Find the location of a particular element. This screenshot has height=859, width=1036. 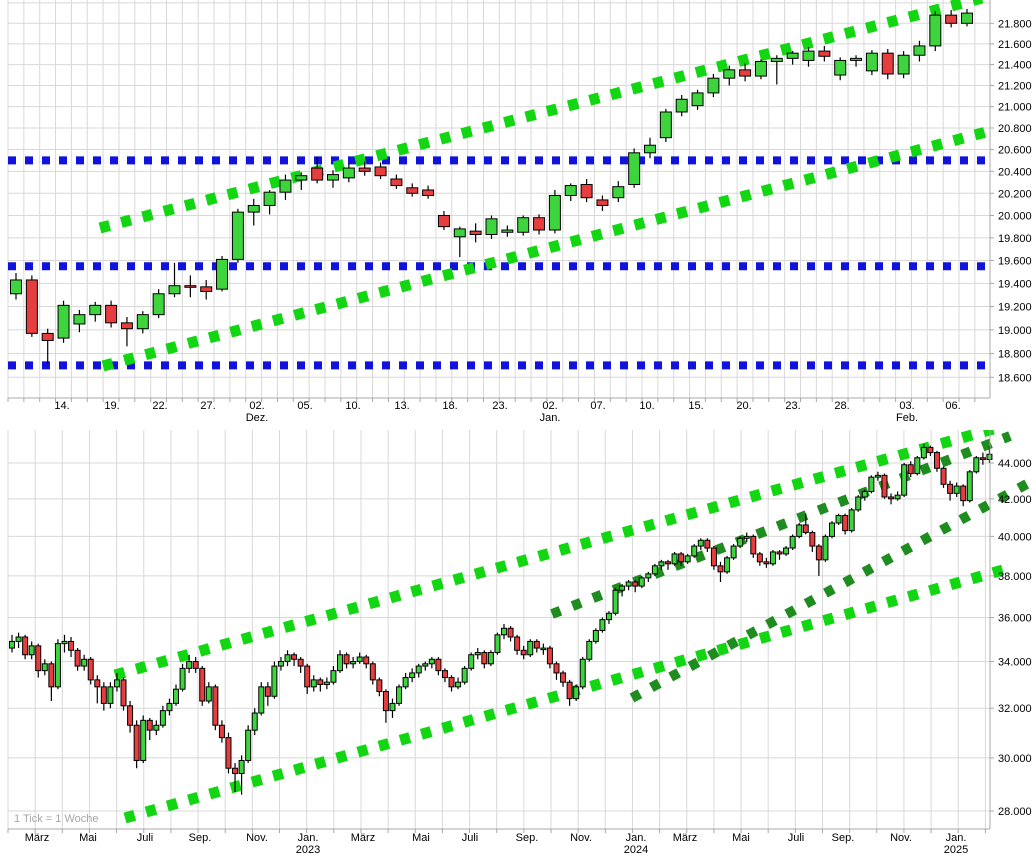

svg-text: 21.200 is located at coordinates (1015, 87).